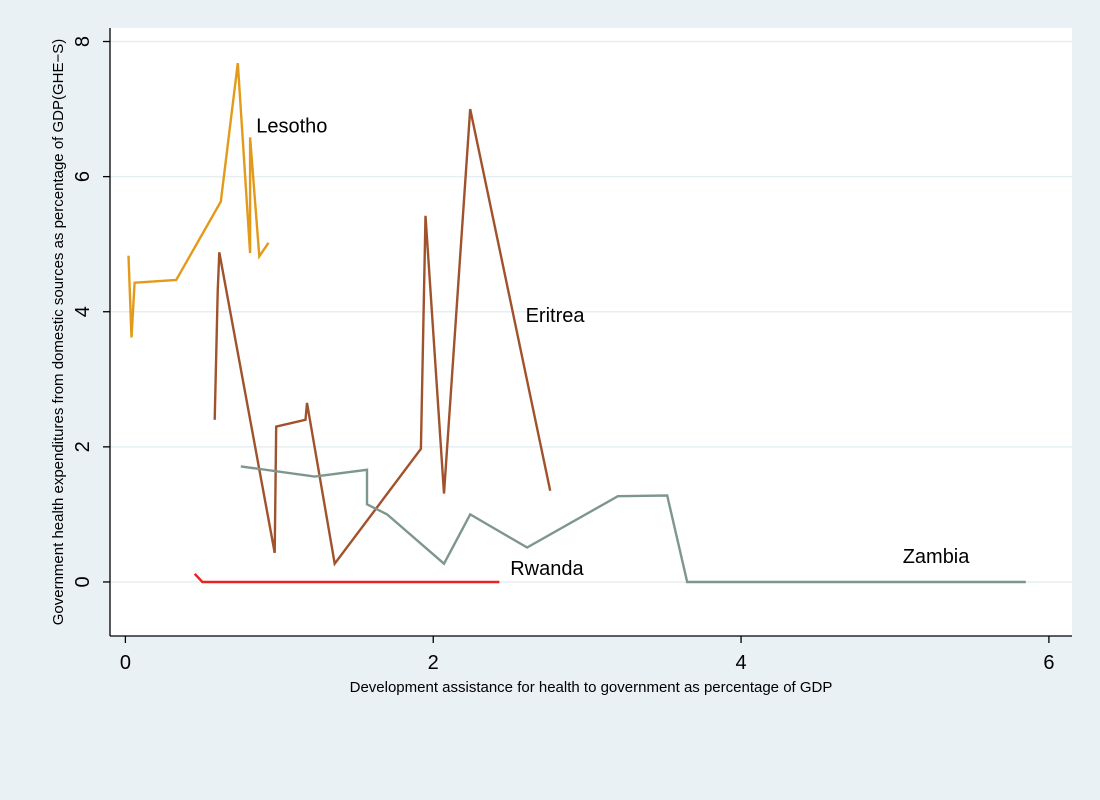 The width and height of the screenshot is (1100, 800). I want to click on y-tick-label: 8, so click(83, 41).